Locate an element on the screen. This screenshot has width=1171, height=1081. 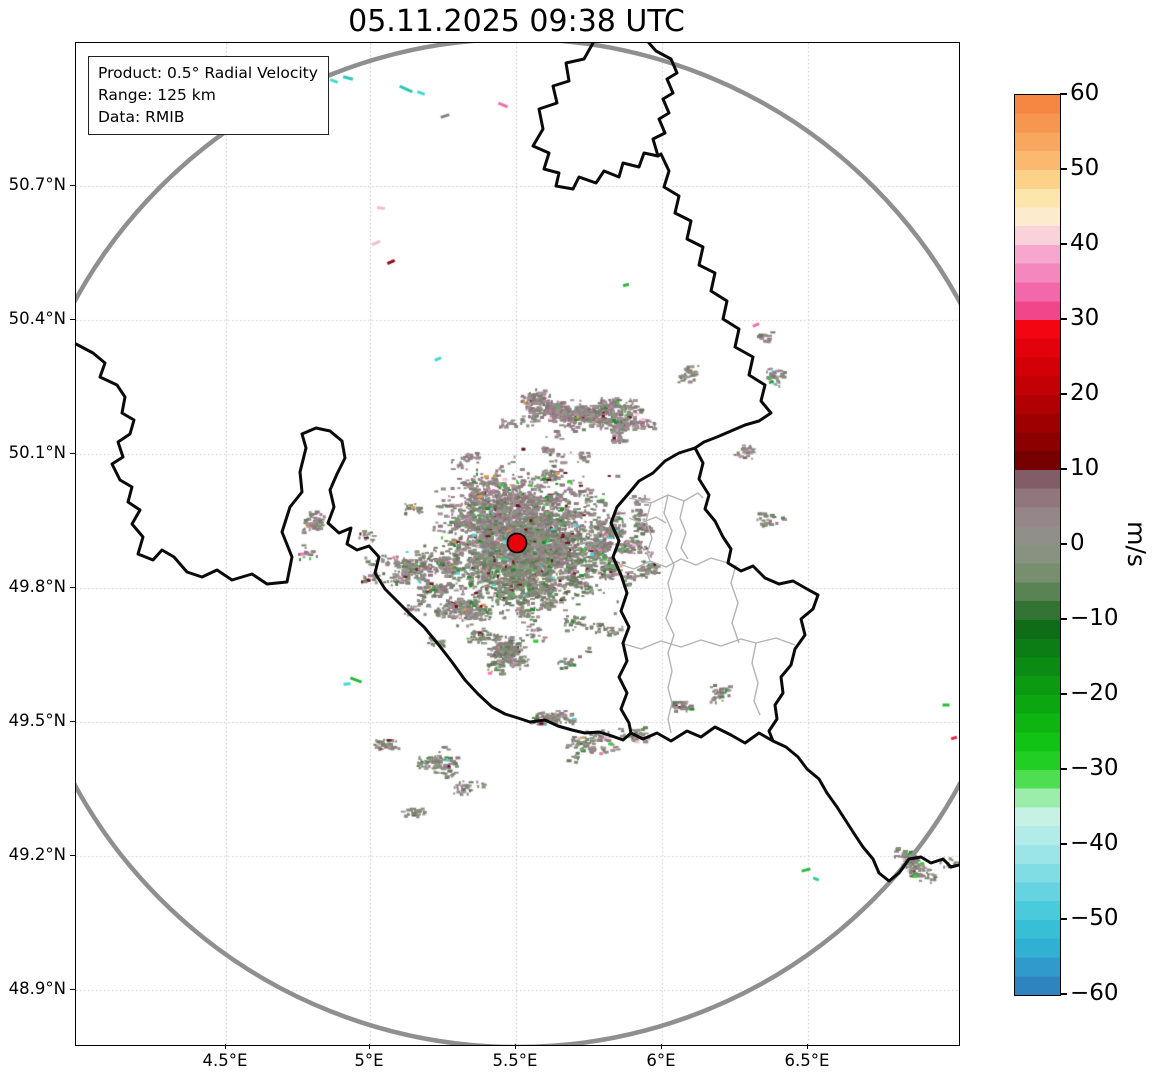
colorbar-tick-label: 60 is located at coordinates (1085, 93).